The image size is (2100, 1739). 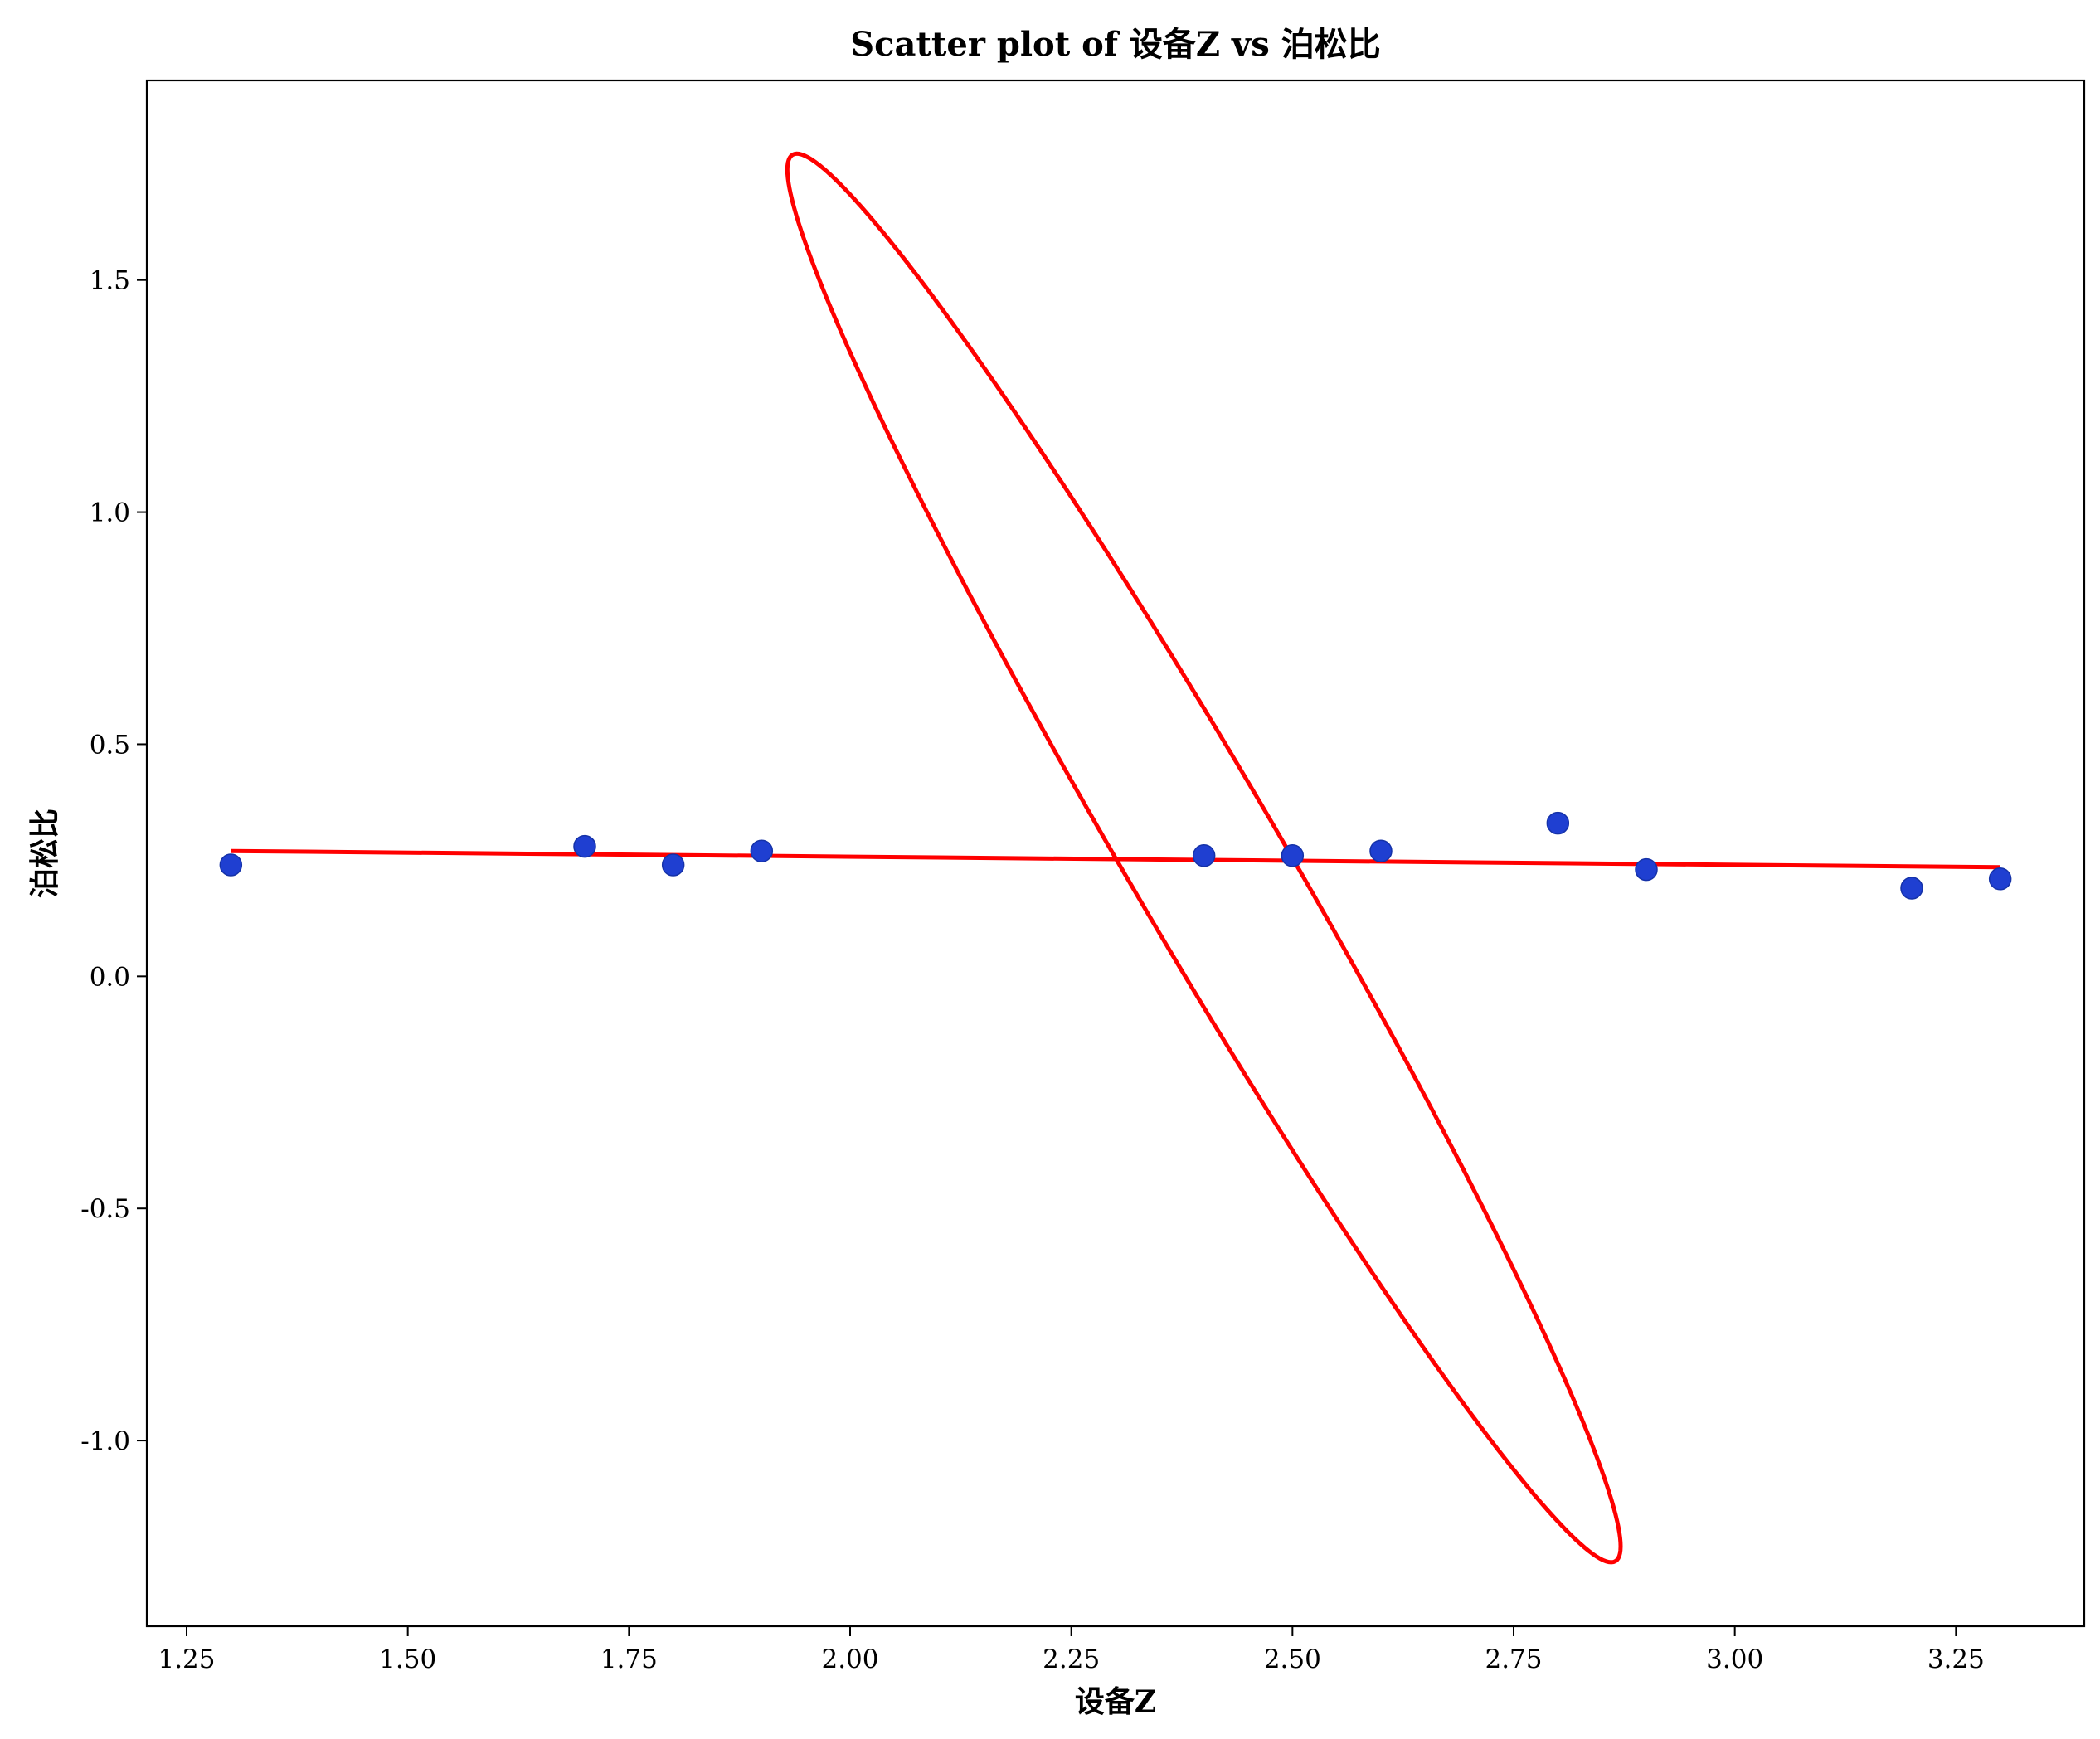 I want to click on x-tick-label: 3.25, so click(x=1956, y=1659).